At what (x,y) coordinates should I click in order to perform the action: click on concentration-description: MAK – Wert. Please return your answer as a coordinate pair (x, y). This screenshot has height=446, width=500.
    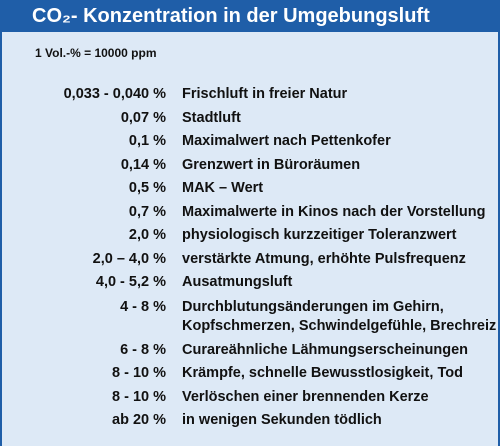
    Looking at the image, I should click on (223, 188).